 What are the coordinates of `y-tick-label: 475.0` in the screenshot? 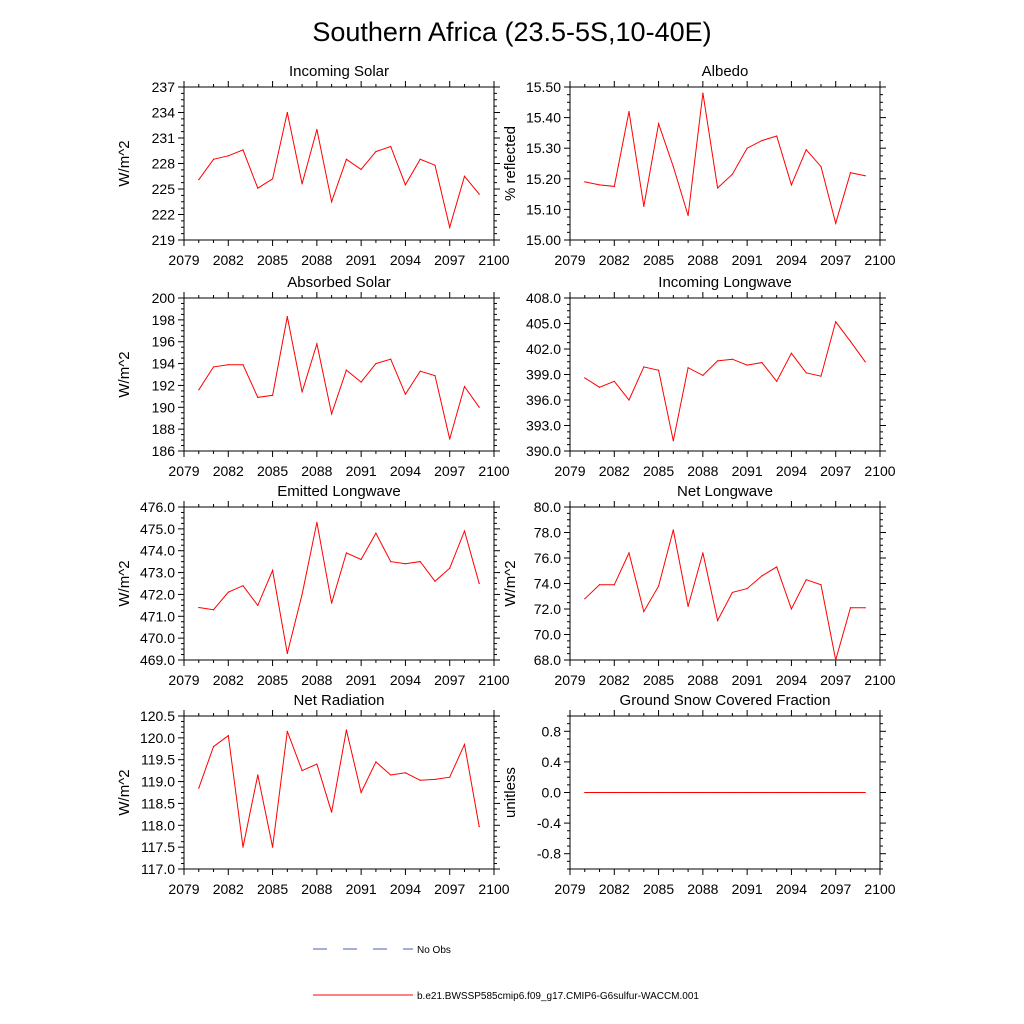 It's located at (157, 529).